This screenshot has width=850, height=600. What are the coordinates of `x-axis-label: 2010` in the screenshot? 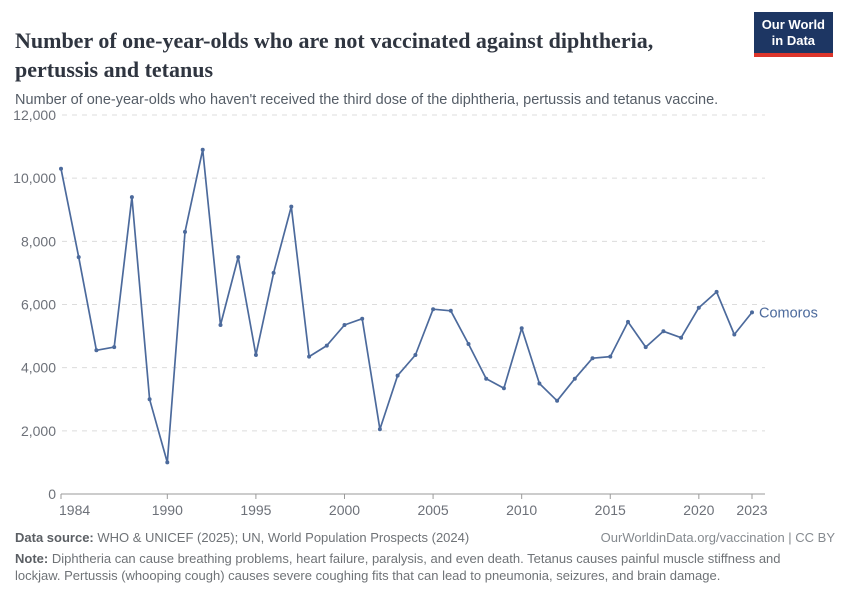 It's located at (521, 510).